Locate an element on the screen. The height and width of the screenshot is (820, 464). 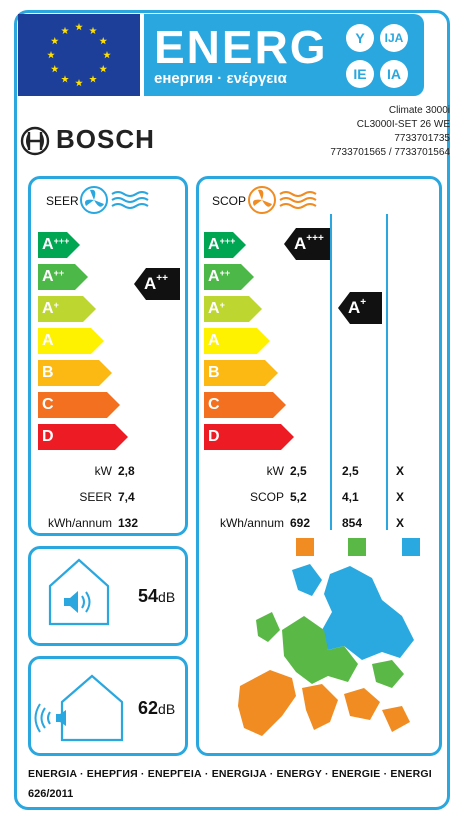
zone-cold-swatch is located at coordinates (411, 547).